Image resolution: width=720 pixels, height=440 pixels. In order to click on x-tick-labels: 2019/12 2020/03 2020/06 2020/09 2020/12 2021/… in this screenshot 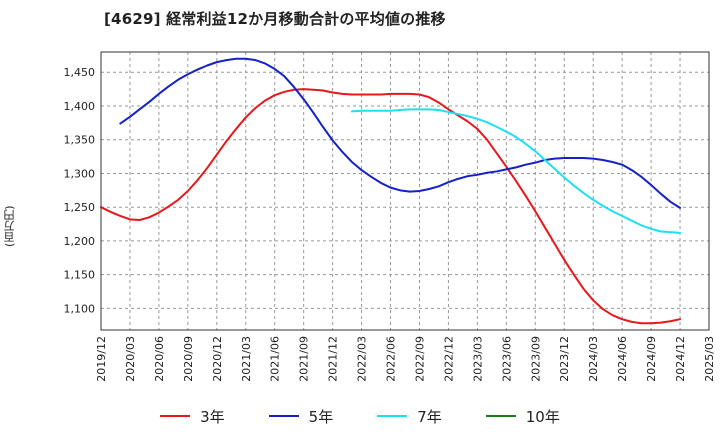, I will do `click(405, 359)`.